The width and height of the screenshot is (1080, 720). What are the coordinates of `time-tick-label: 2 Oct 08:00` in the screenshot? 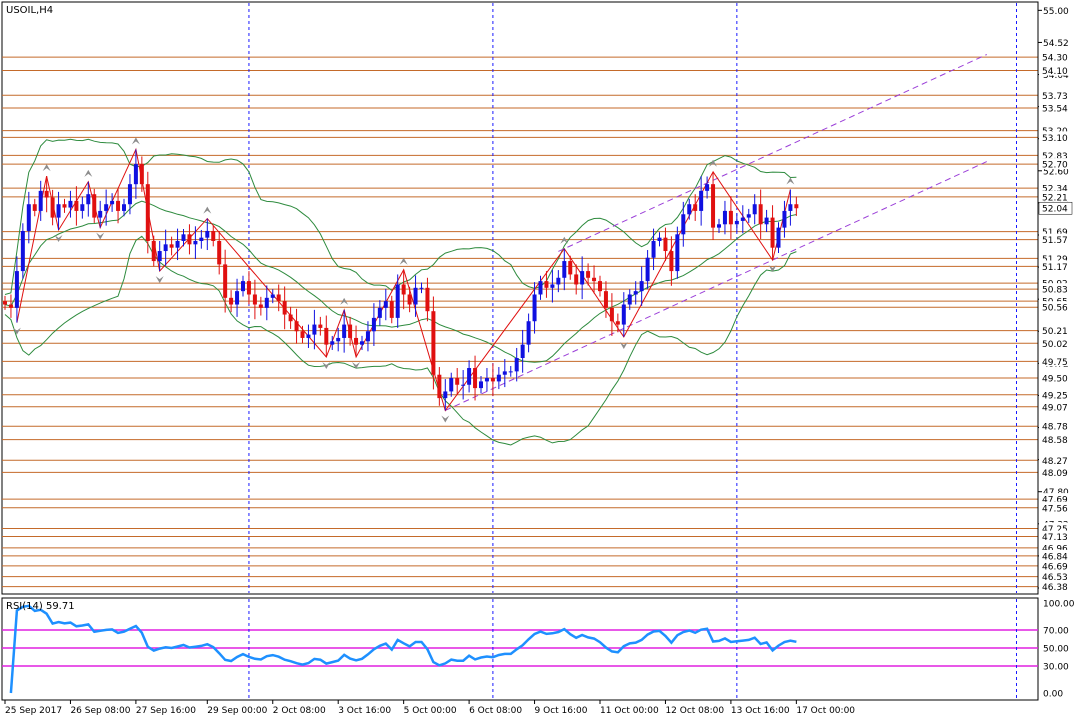 It's located at (299, 711).